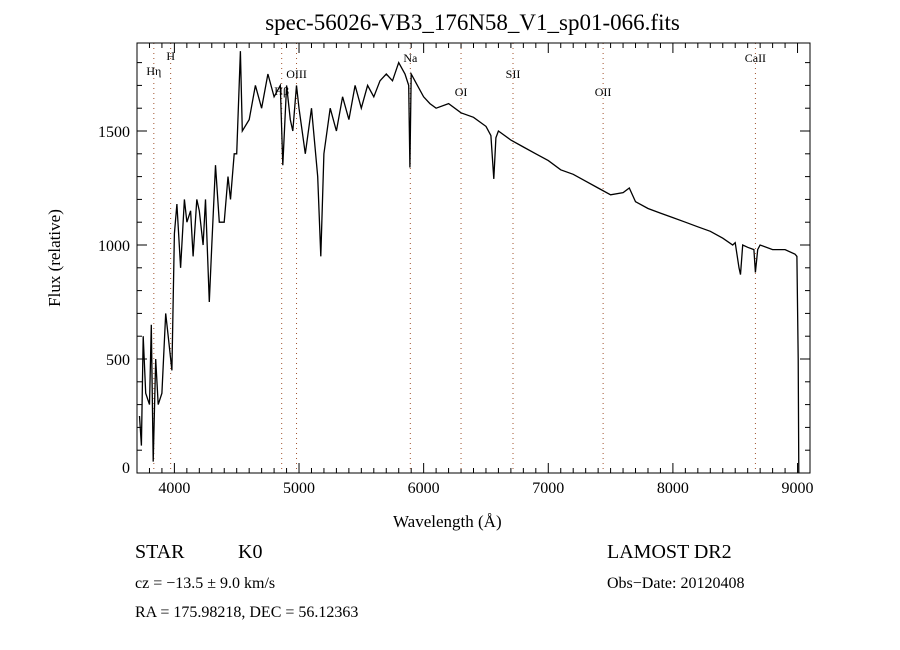 This screenshot has width=900, height=650. What do you see at coordinates (247, 612) in the screenshot?
I see `coordinates: RA = 175.98218, DEC = 56.12363` at bounding box center [247, 612].